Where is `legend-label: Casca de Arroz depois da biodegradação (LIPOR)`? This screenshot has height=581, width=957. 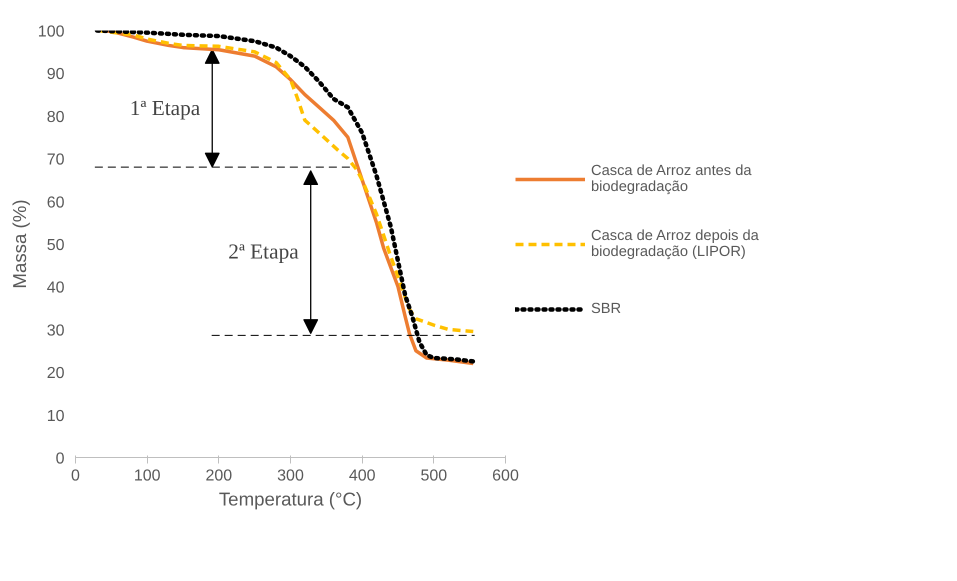 legend-label: Casca de Arroz depois da biodegradação (LIPOR) is located at coordinates (675, 244).